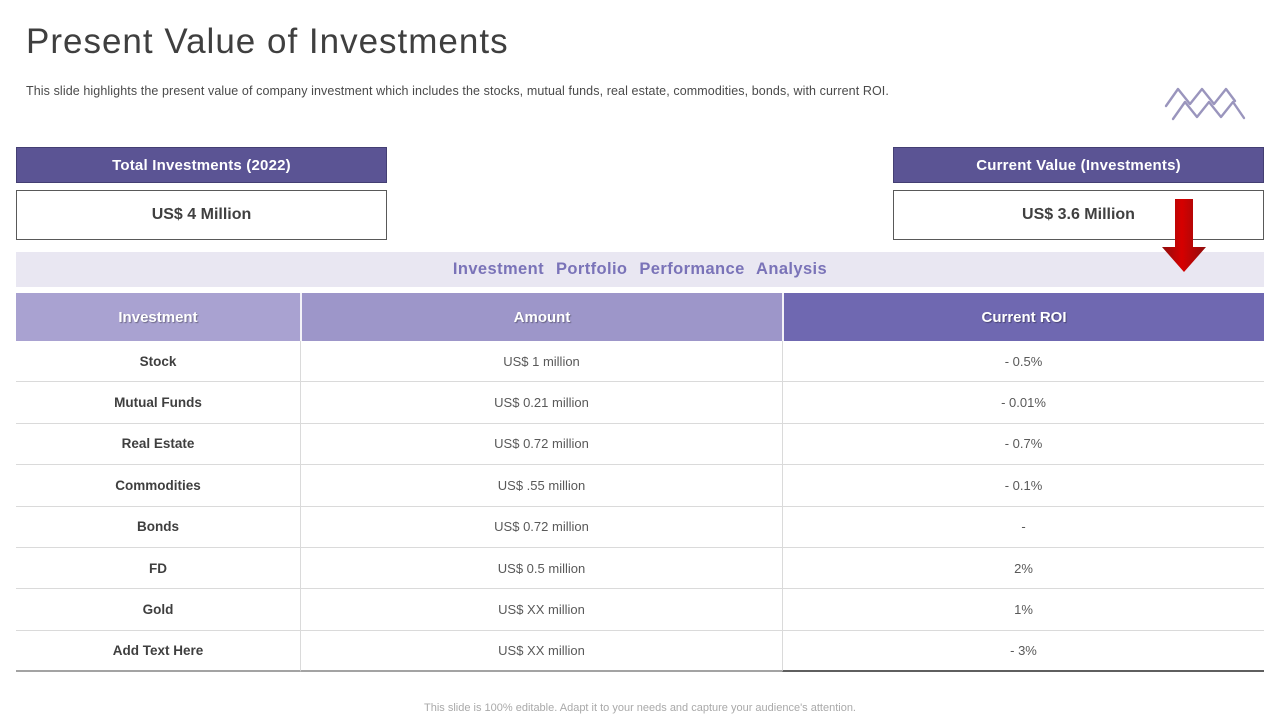 The image size is (1280, 720). Describe the element at coordinates (1023, 610) in the screenshot. I see `cell-roi: 1%` at that location.